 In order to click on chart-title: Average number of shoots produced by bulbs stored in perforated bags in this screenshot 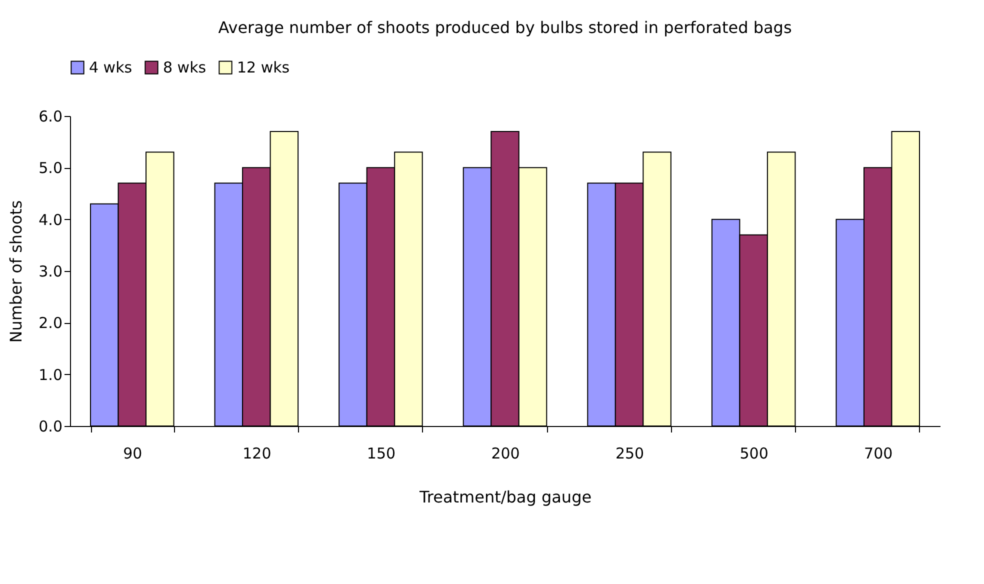, I will do `click(505, 27)`.